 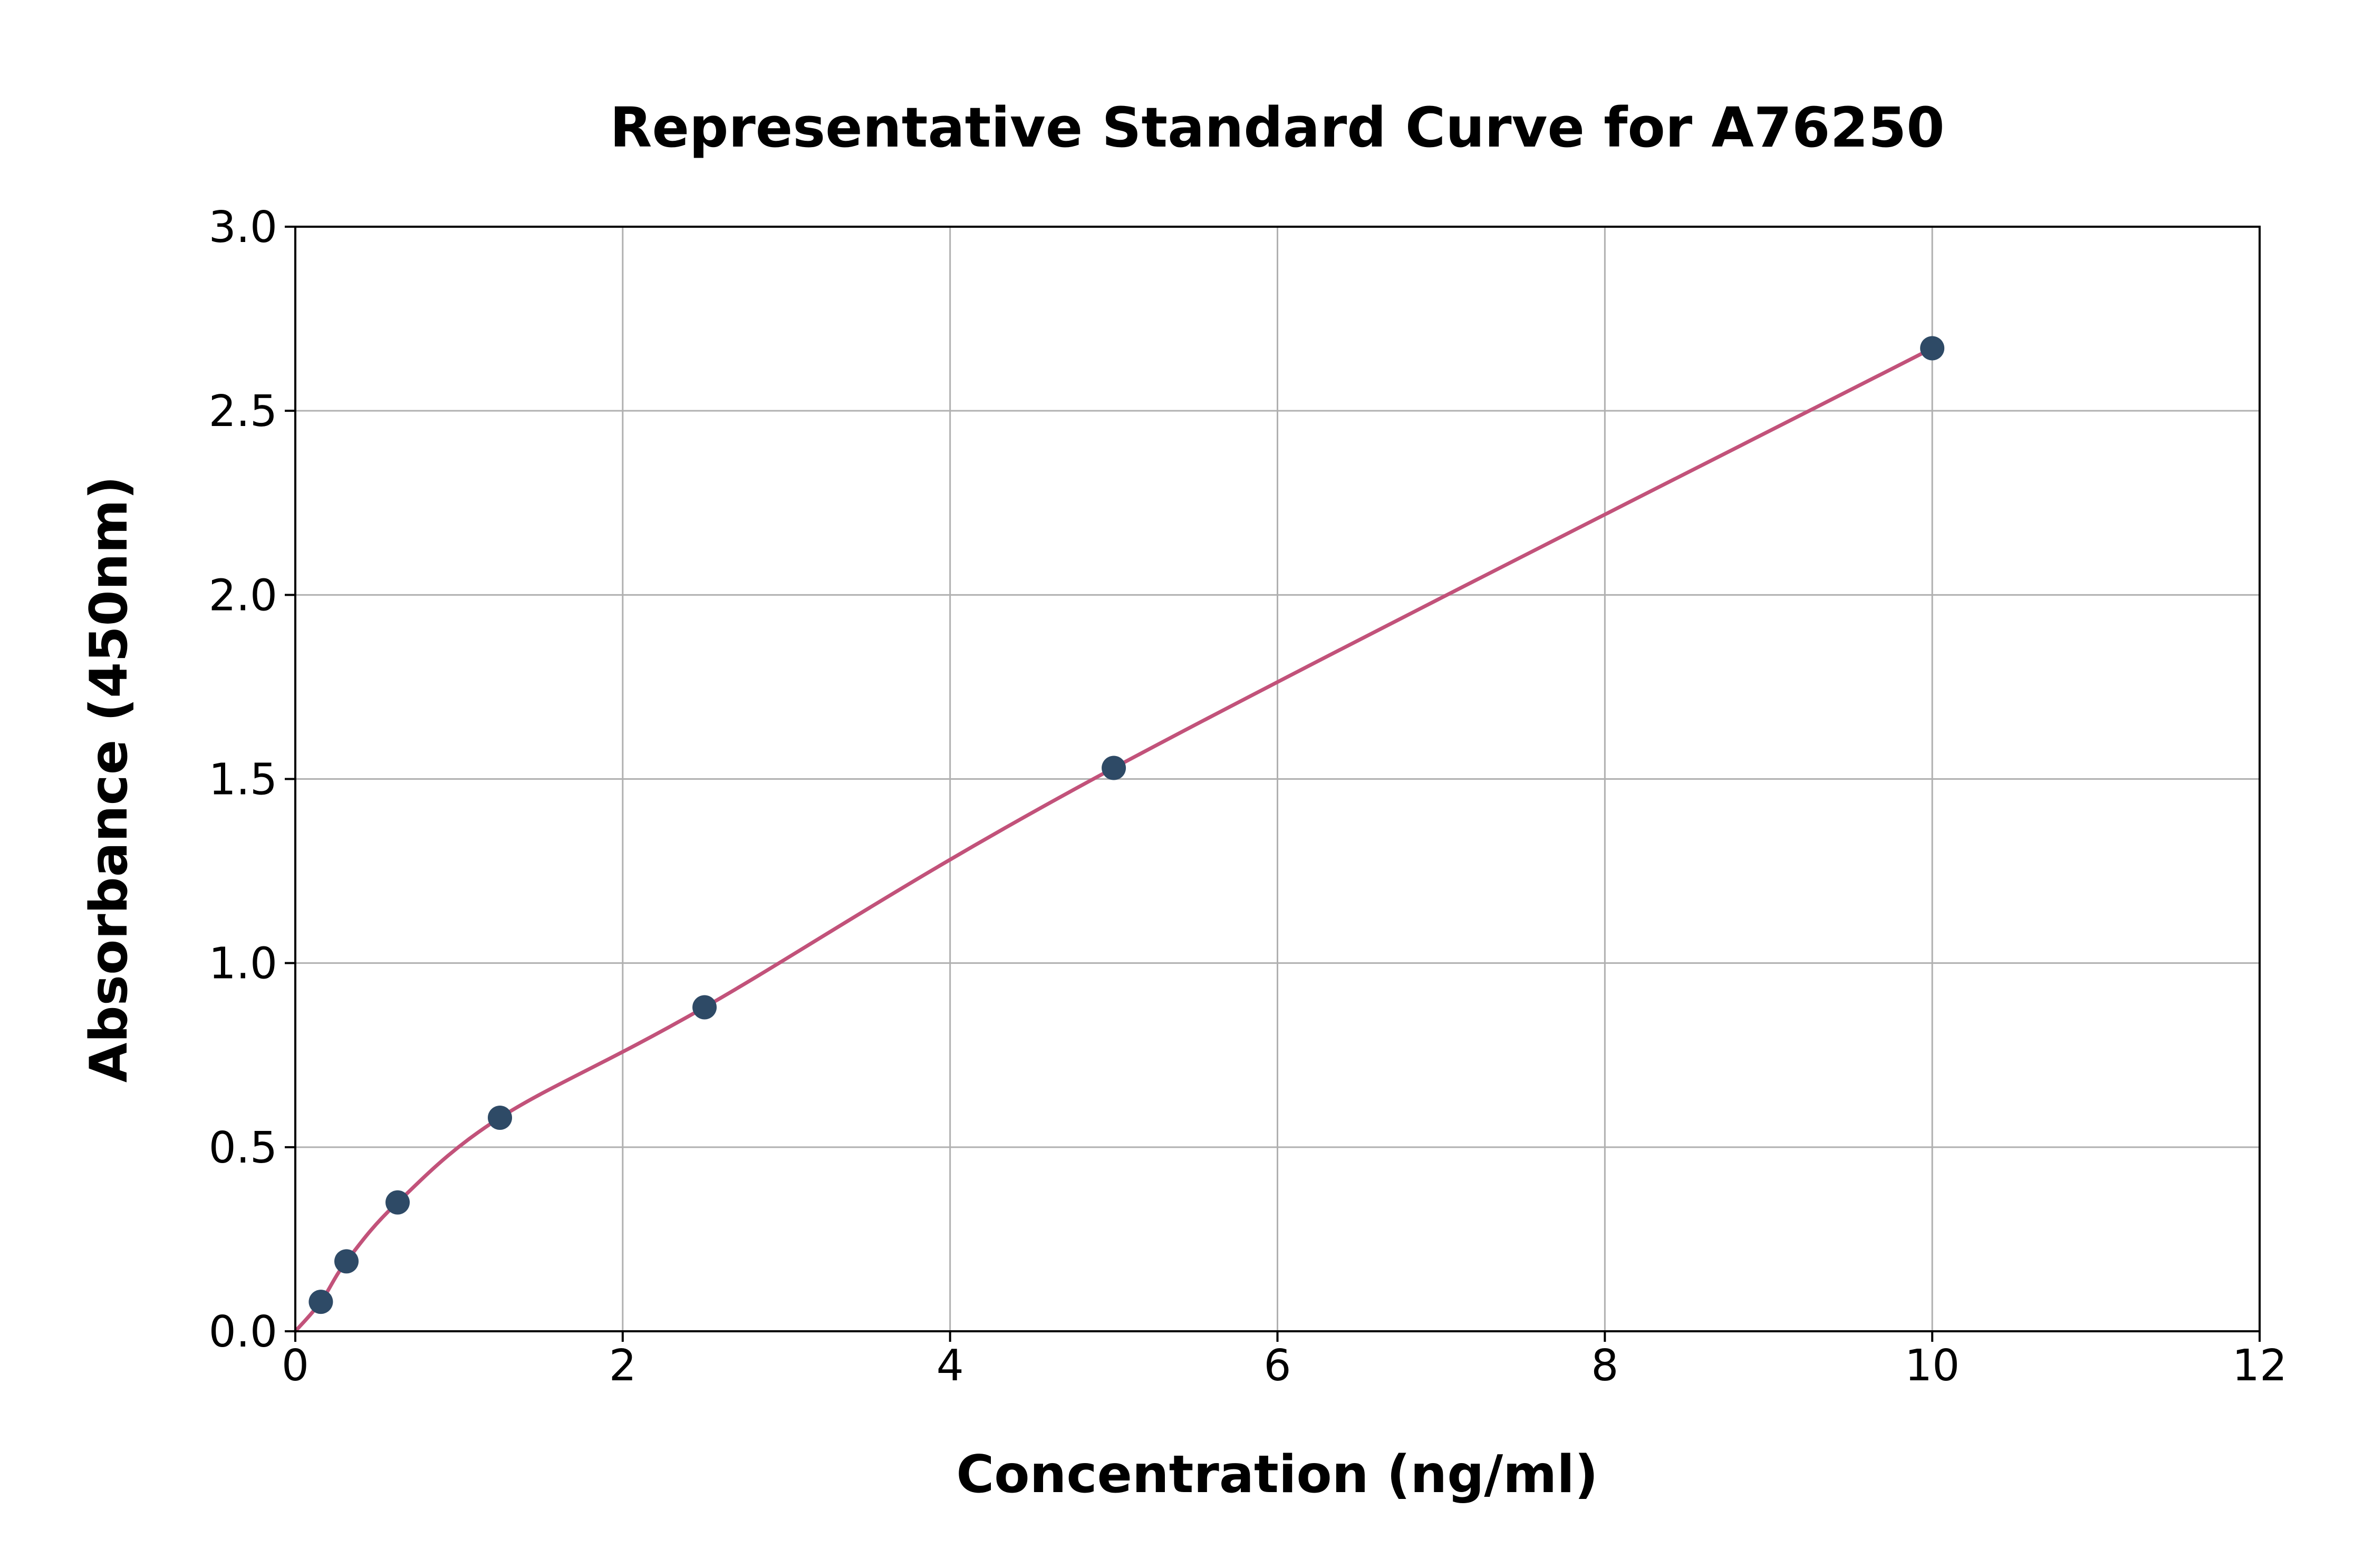 What do you see at coordinates (243, 227) in the screenshot?
I see `y-tick-label: 3.0` at bounding box center [243, 227].